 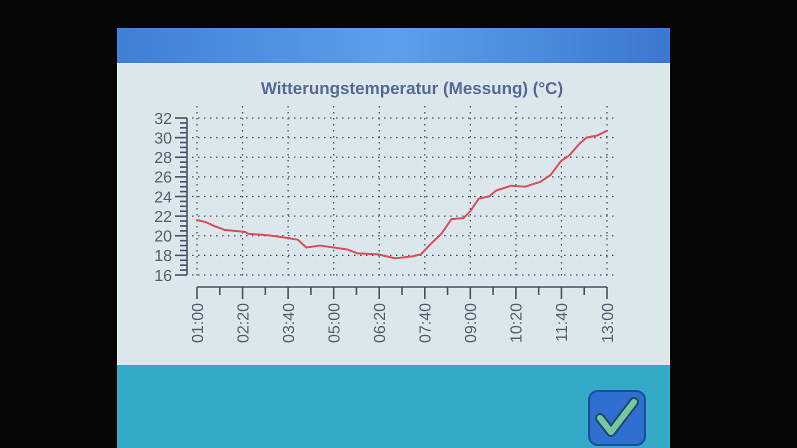 What do you see at coordinates (563, 322) in the screenshot?
I see `x-tick-label: 11:40` at bounding box center [563, 322].